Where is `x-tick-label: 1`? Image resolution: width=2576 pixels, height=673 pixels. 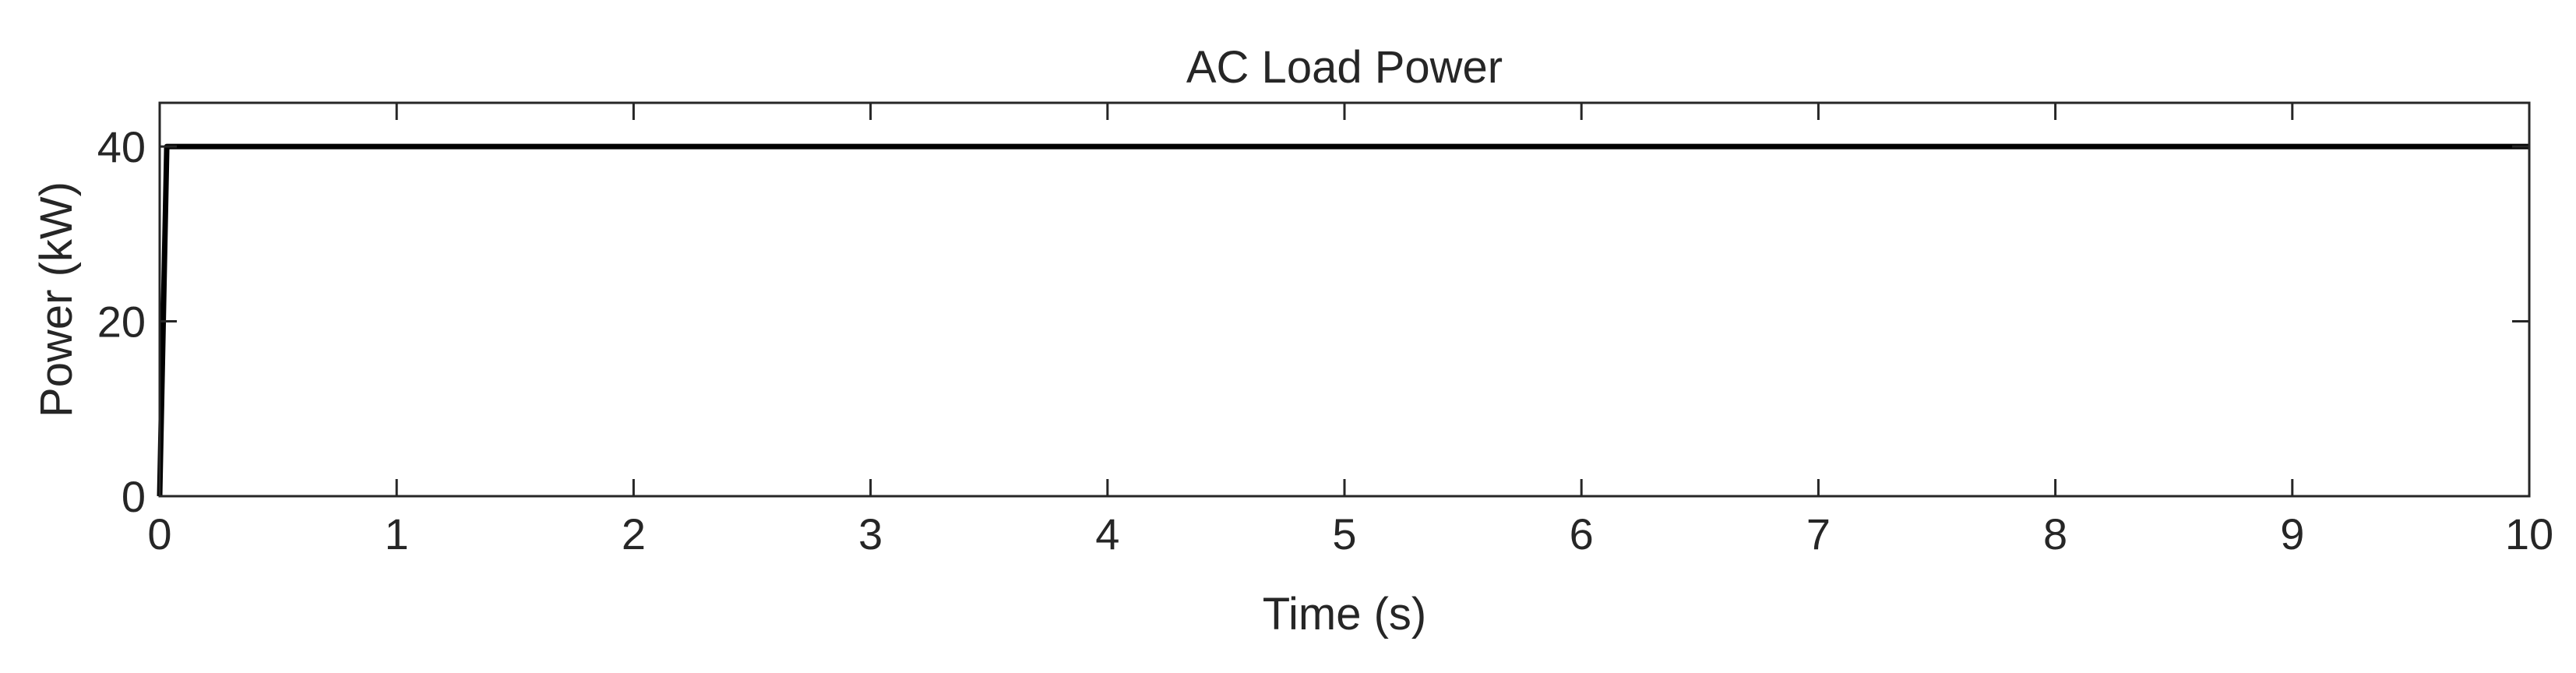
x-tick-label: 1 is located at coordinates (397, 533).